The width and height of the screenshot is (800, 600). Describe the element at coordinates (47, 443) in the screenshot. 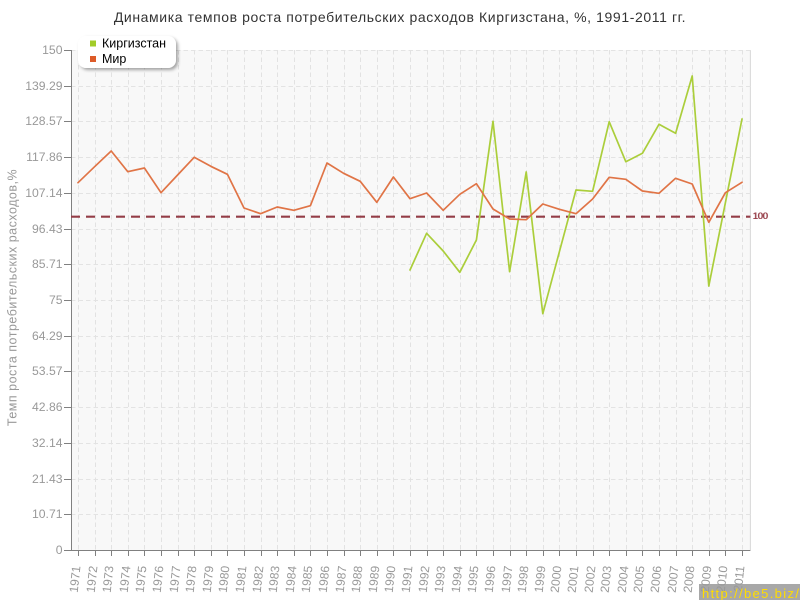

I see `svg-text: 32.14` at that location.